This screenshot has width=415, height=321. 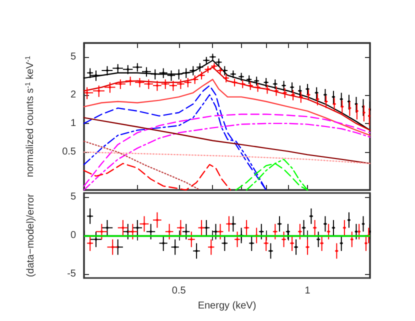 What do you see at coordinates (73, 235) in the screenshot?
I see `y-tick-label: 0` at bounding box center [73, 235].